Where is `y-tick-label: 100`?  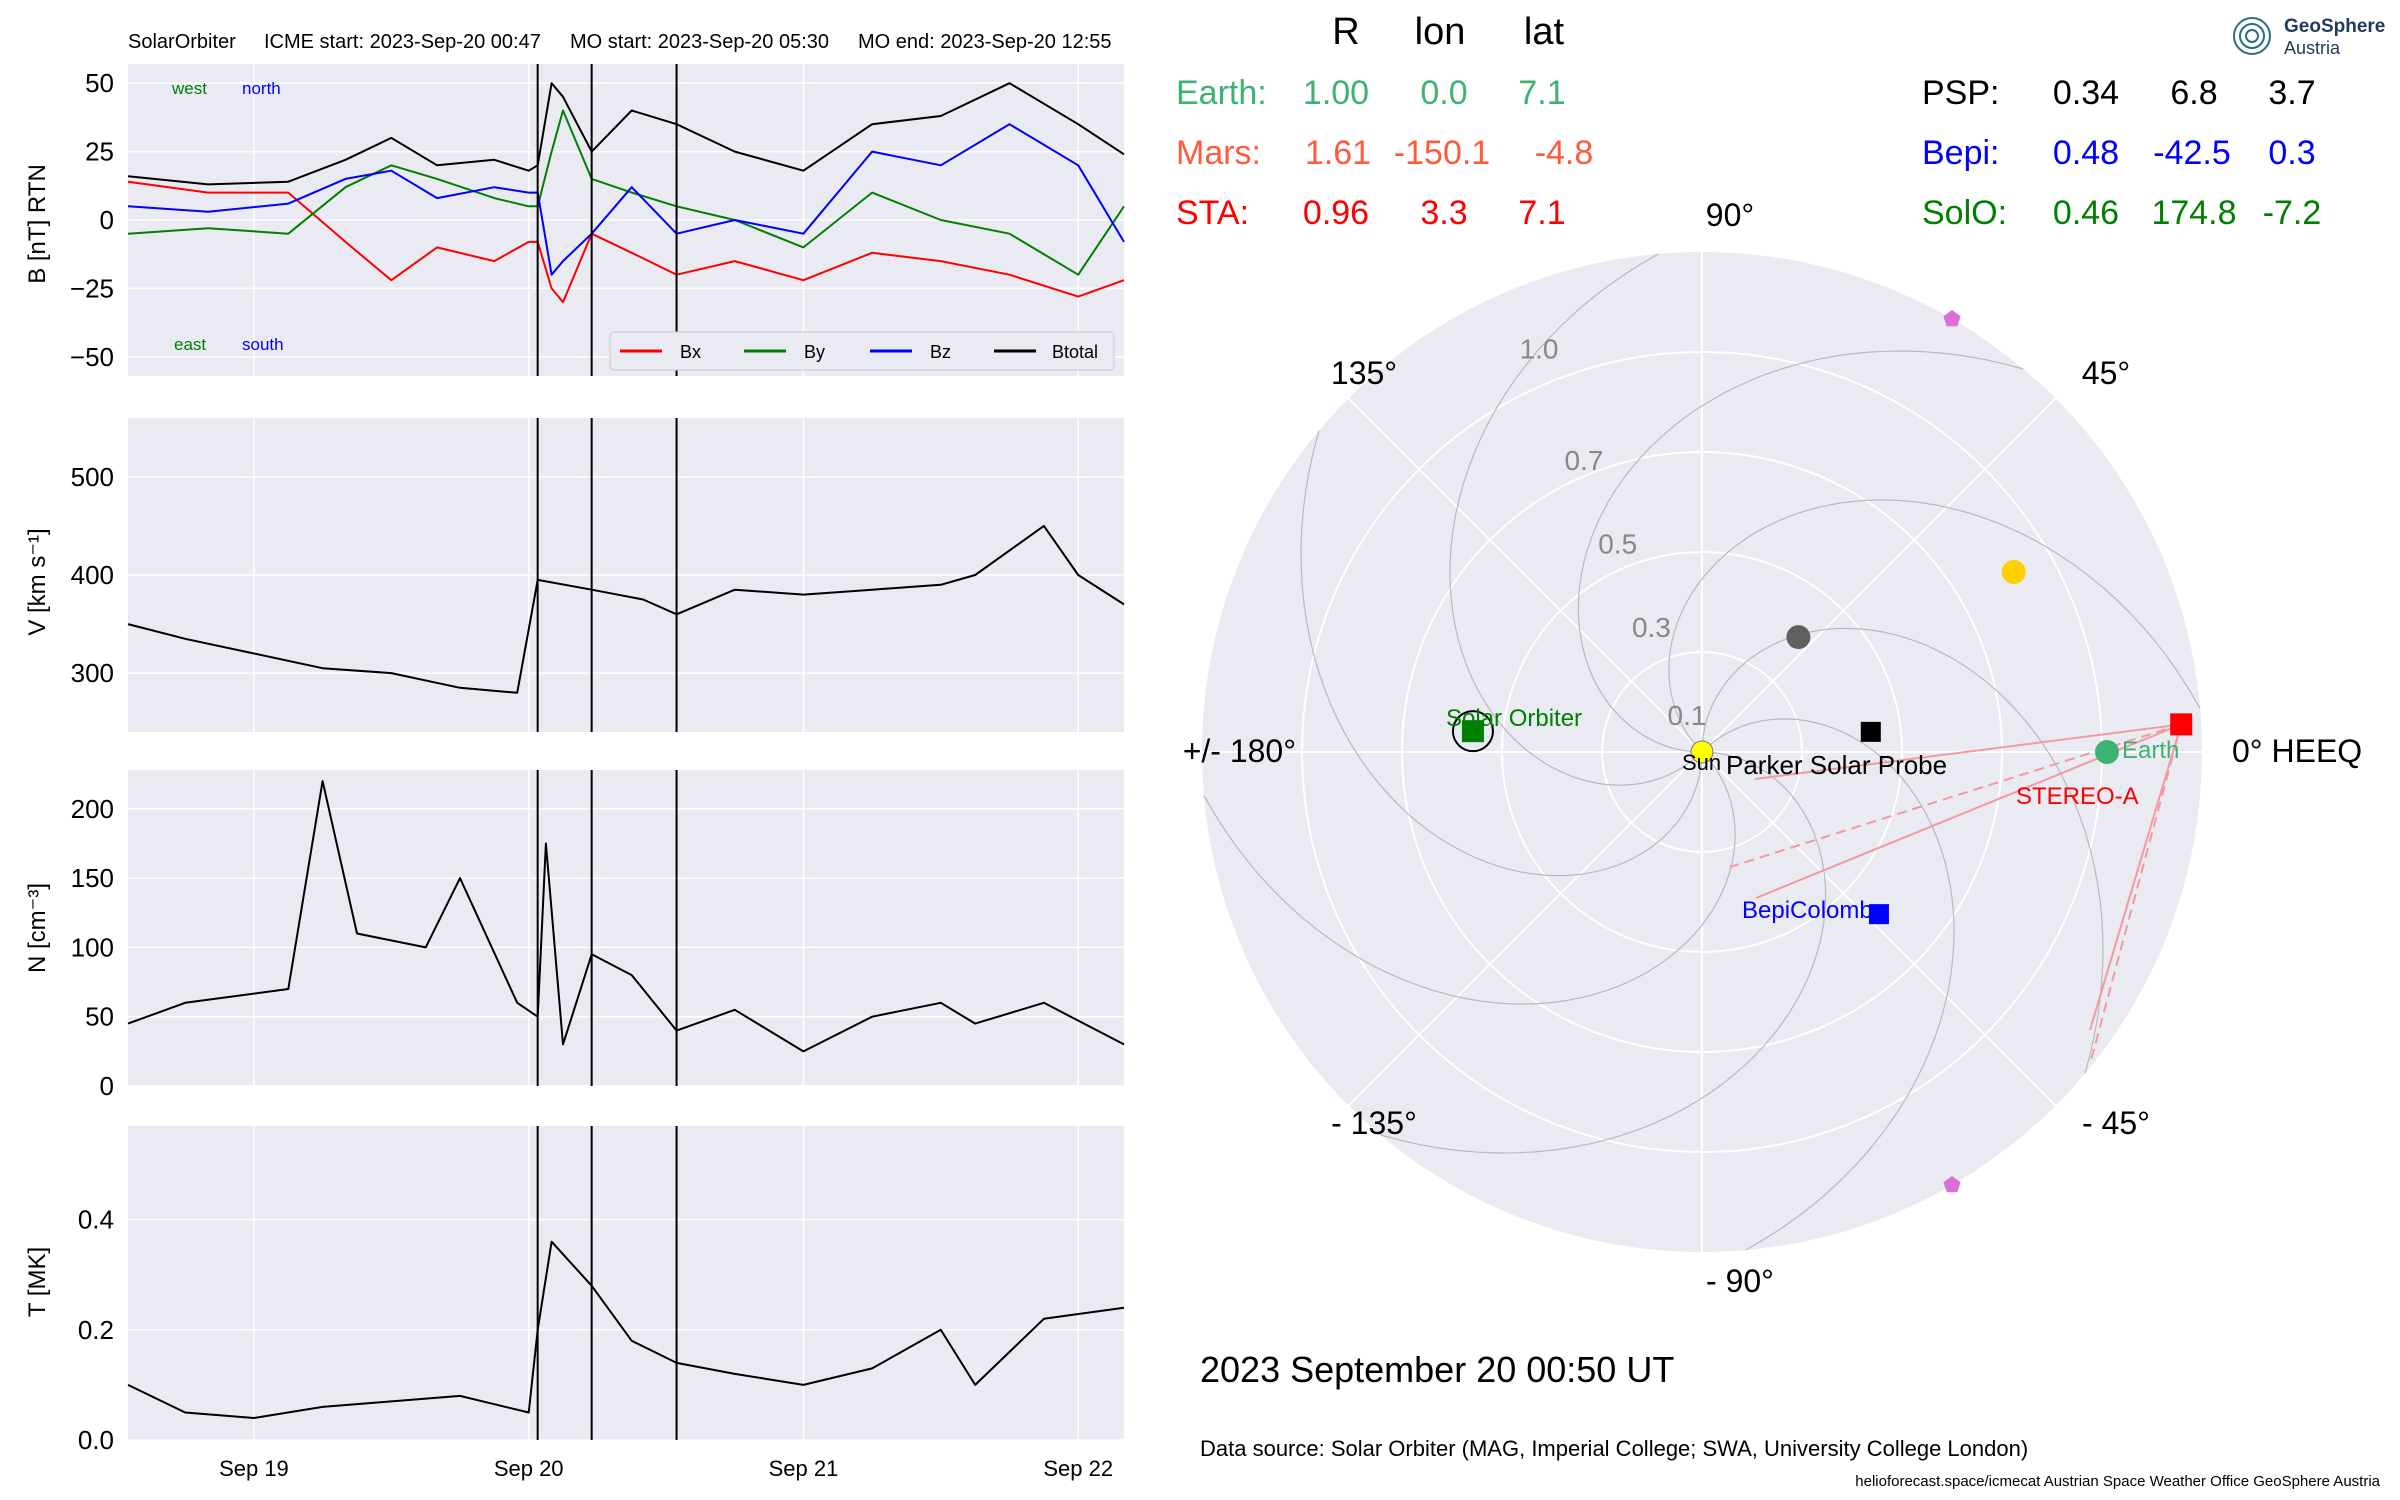 y-tick-label: 100 is located at coordinates (92, 947).